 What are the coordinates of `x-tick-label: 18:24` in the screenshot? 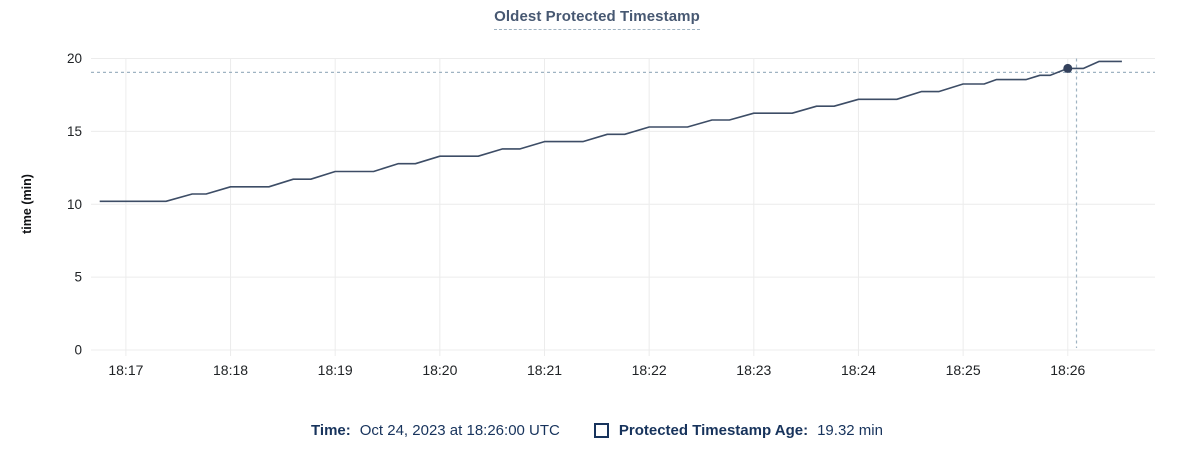 It's located at (858, 370).